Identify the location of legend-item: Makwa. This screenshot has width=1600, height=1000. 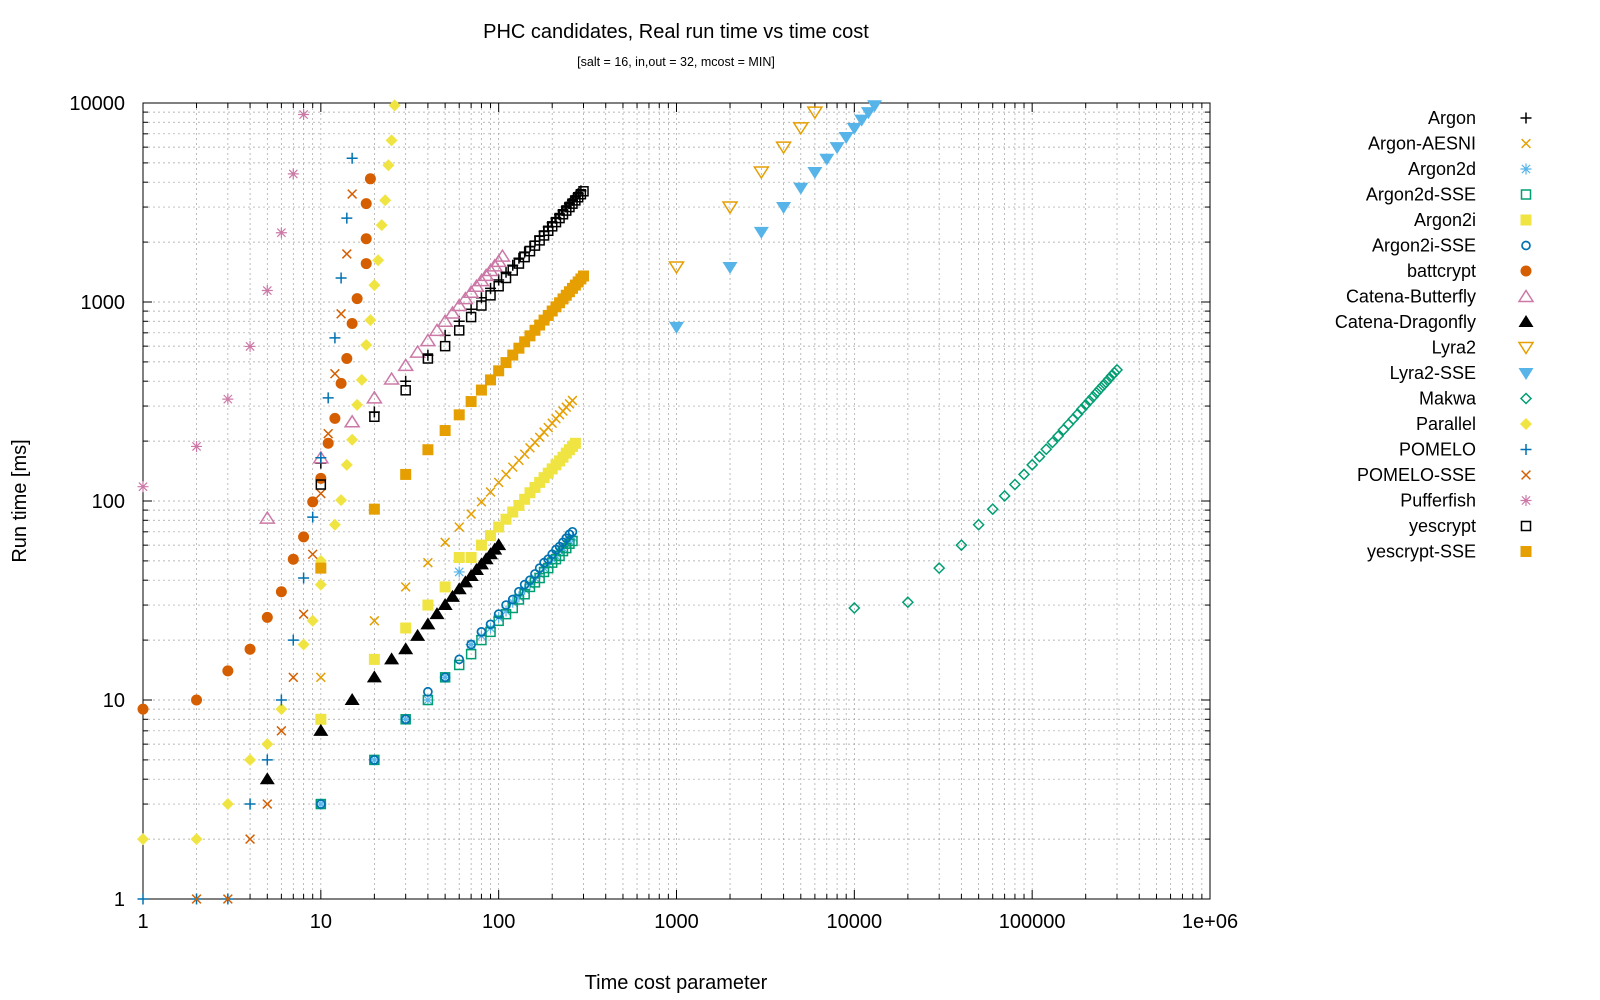
(1476, 399).